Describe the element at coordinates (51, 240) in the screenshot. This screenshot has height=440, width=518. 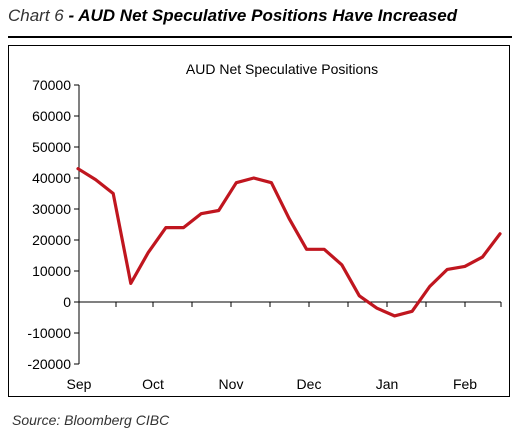
I see `y-tick-label: 20000` at that location.